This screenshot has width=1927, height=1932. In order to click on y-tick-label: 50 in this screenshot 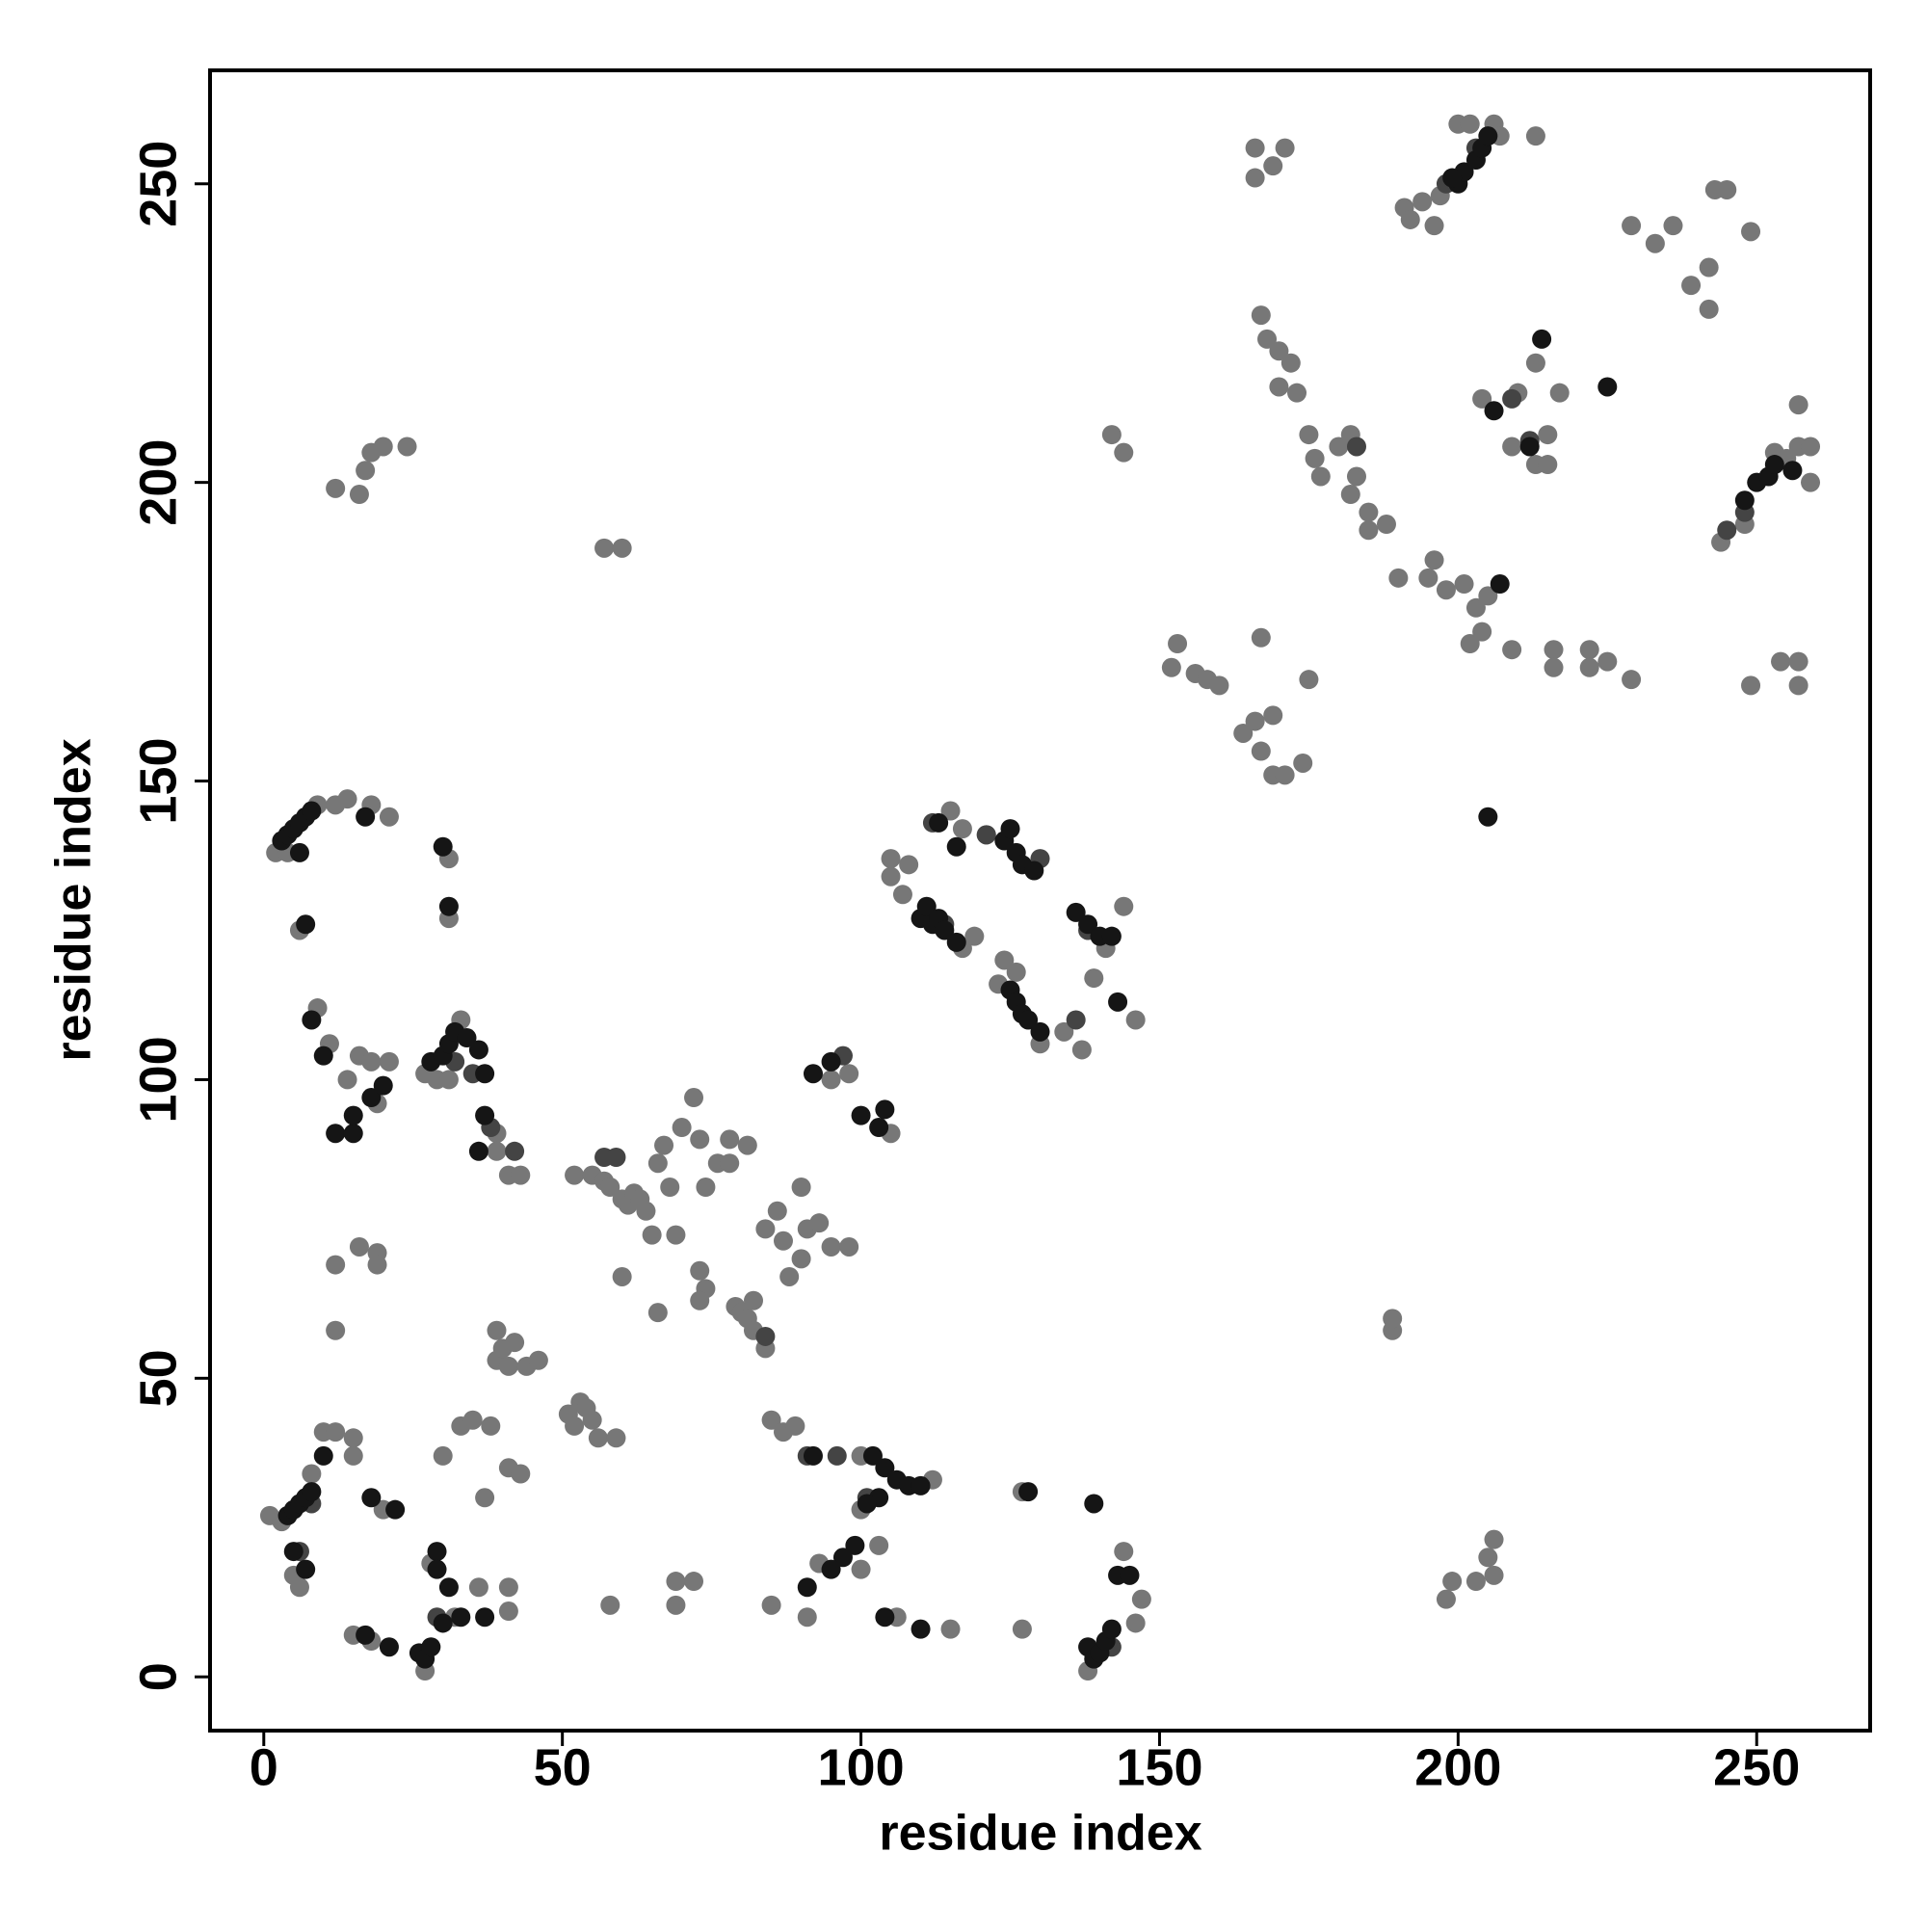, I will do `click(158, 1378)`.